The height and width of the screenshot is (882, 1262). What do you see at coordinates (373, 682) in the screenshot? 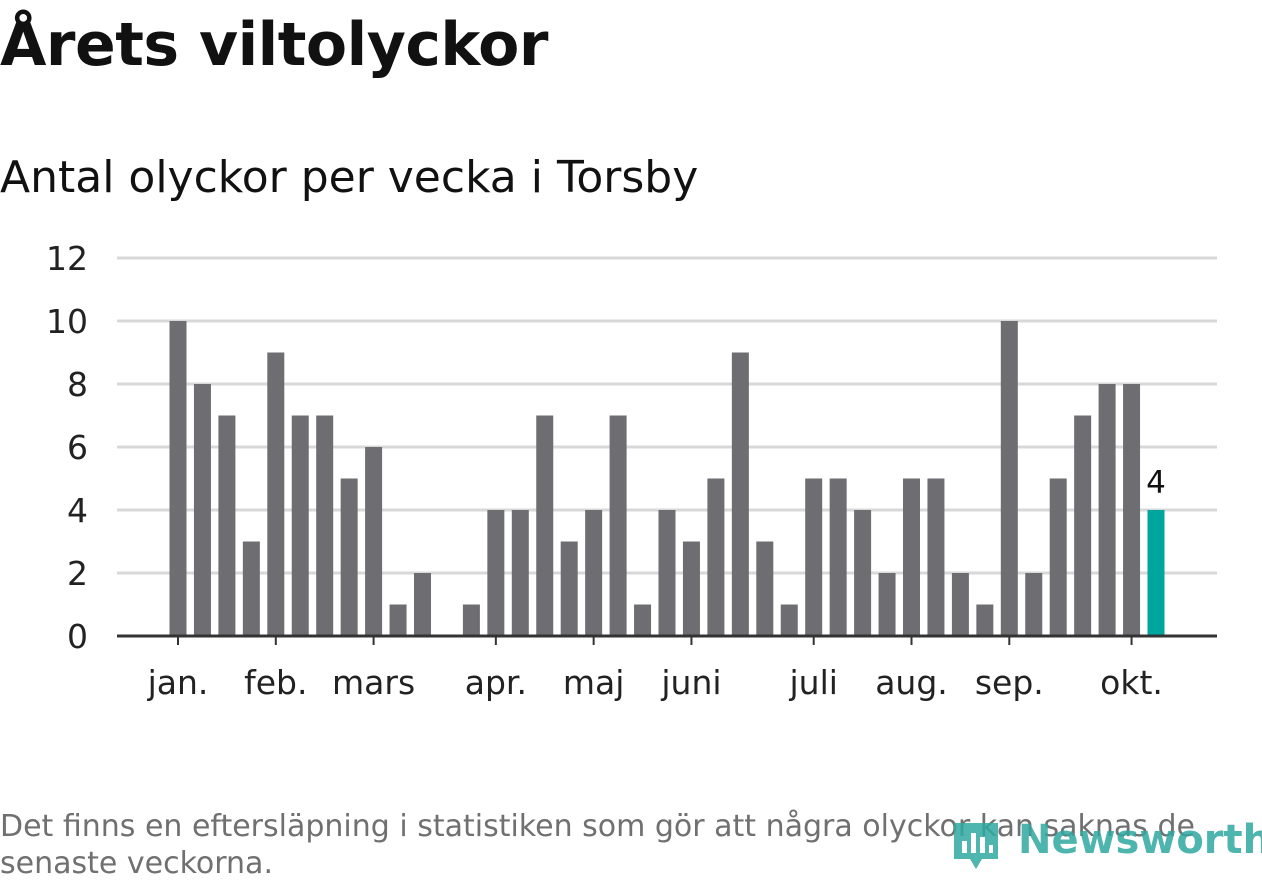
I see `x-tick-label: mars` at bounding box center [373, 682].